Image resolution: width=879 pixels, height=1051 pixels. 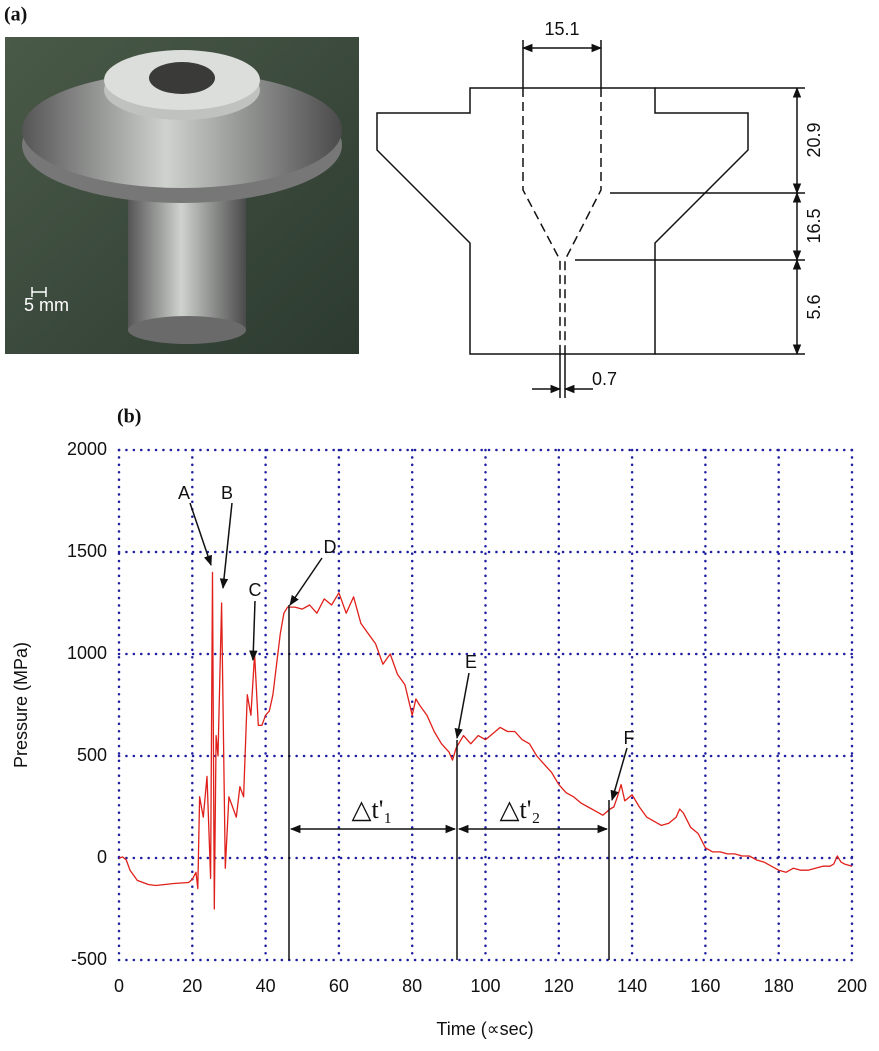 What do you see at coordinates (484, 1029) in the screenshot?
I see `x-axis-title: Time (∝sec)` at bounding box center [484, 1029].